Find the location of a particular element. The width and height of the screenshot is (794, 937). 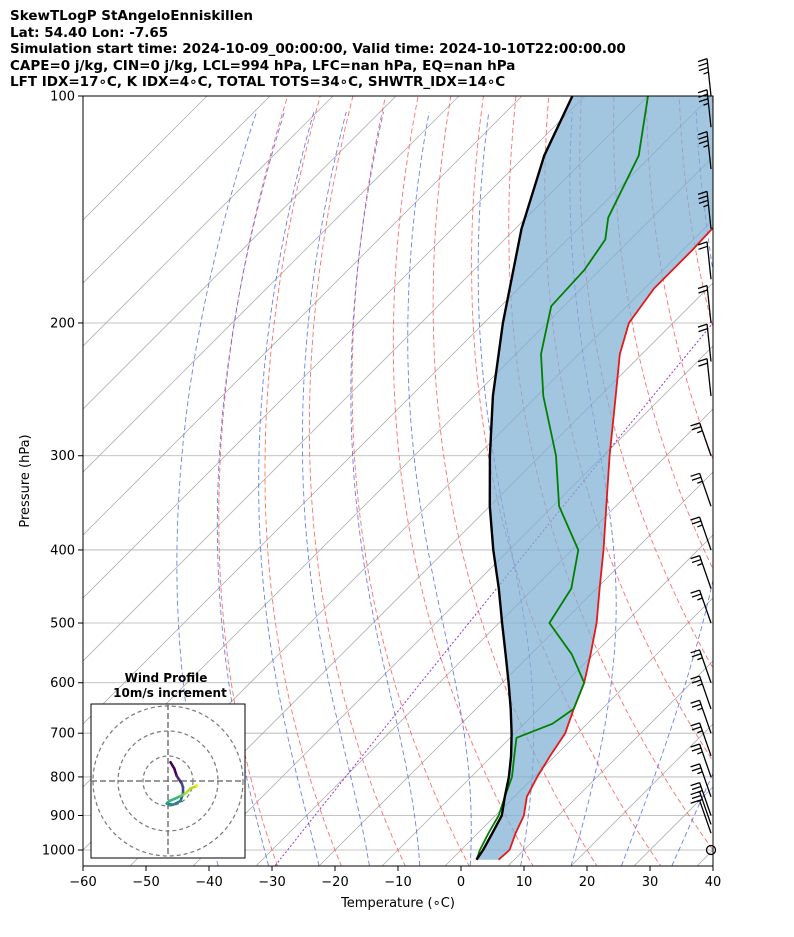

hodograph-title: Wind Profile is located at coordinates (166, 678).